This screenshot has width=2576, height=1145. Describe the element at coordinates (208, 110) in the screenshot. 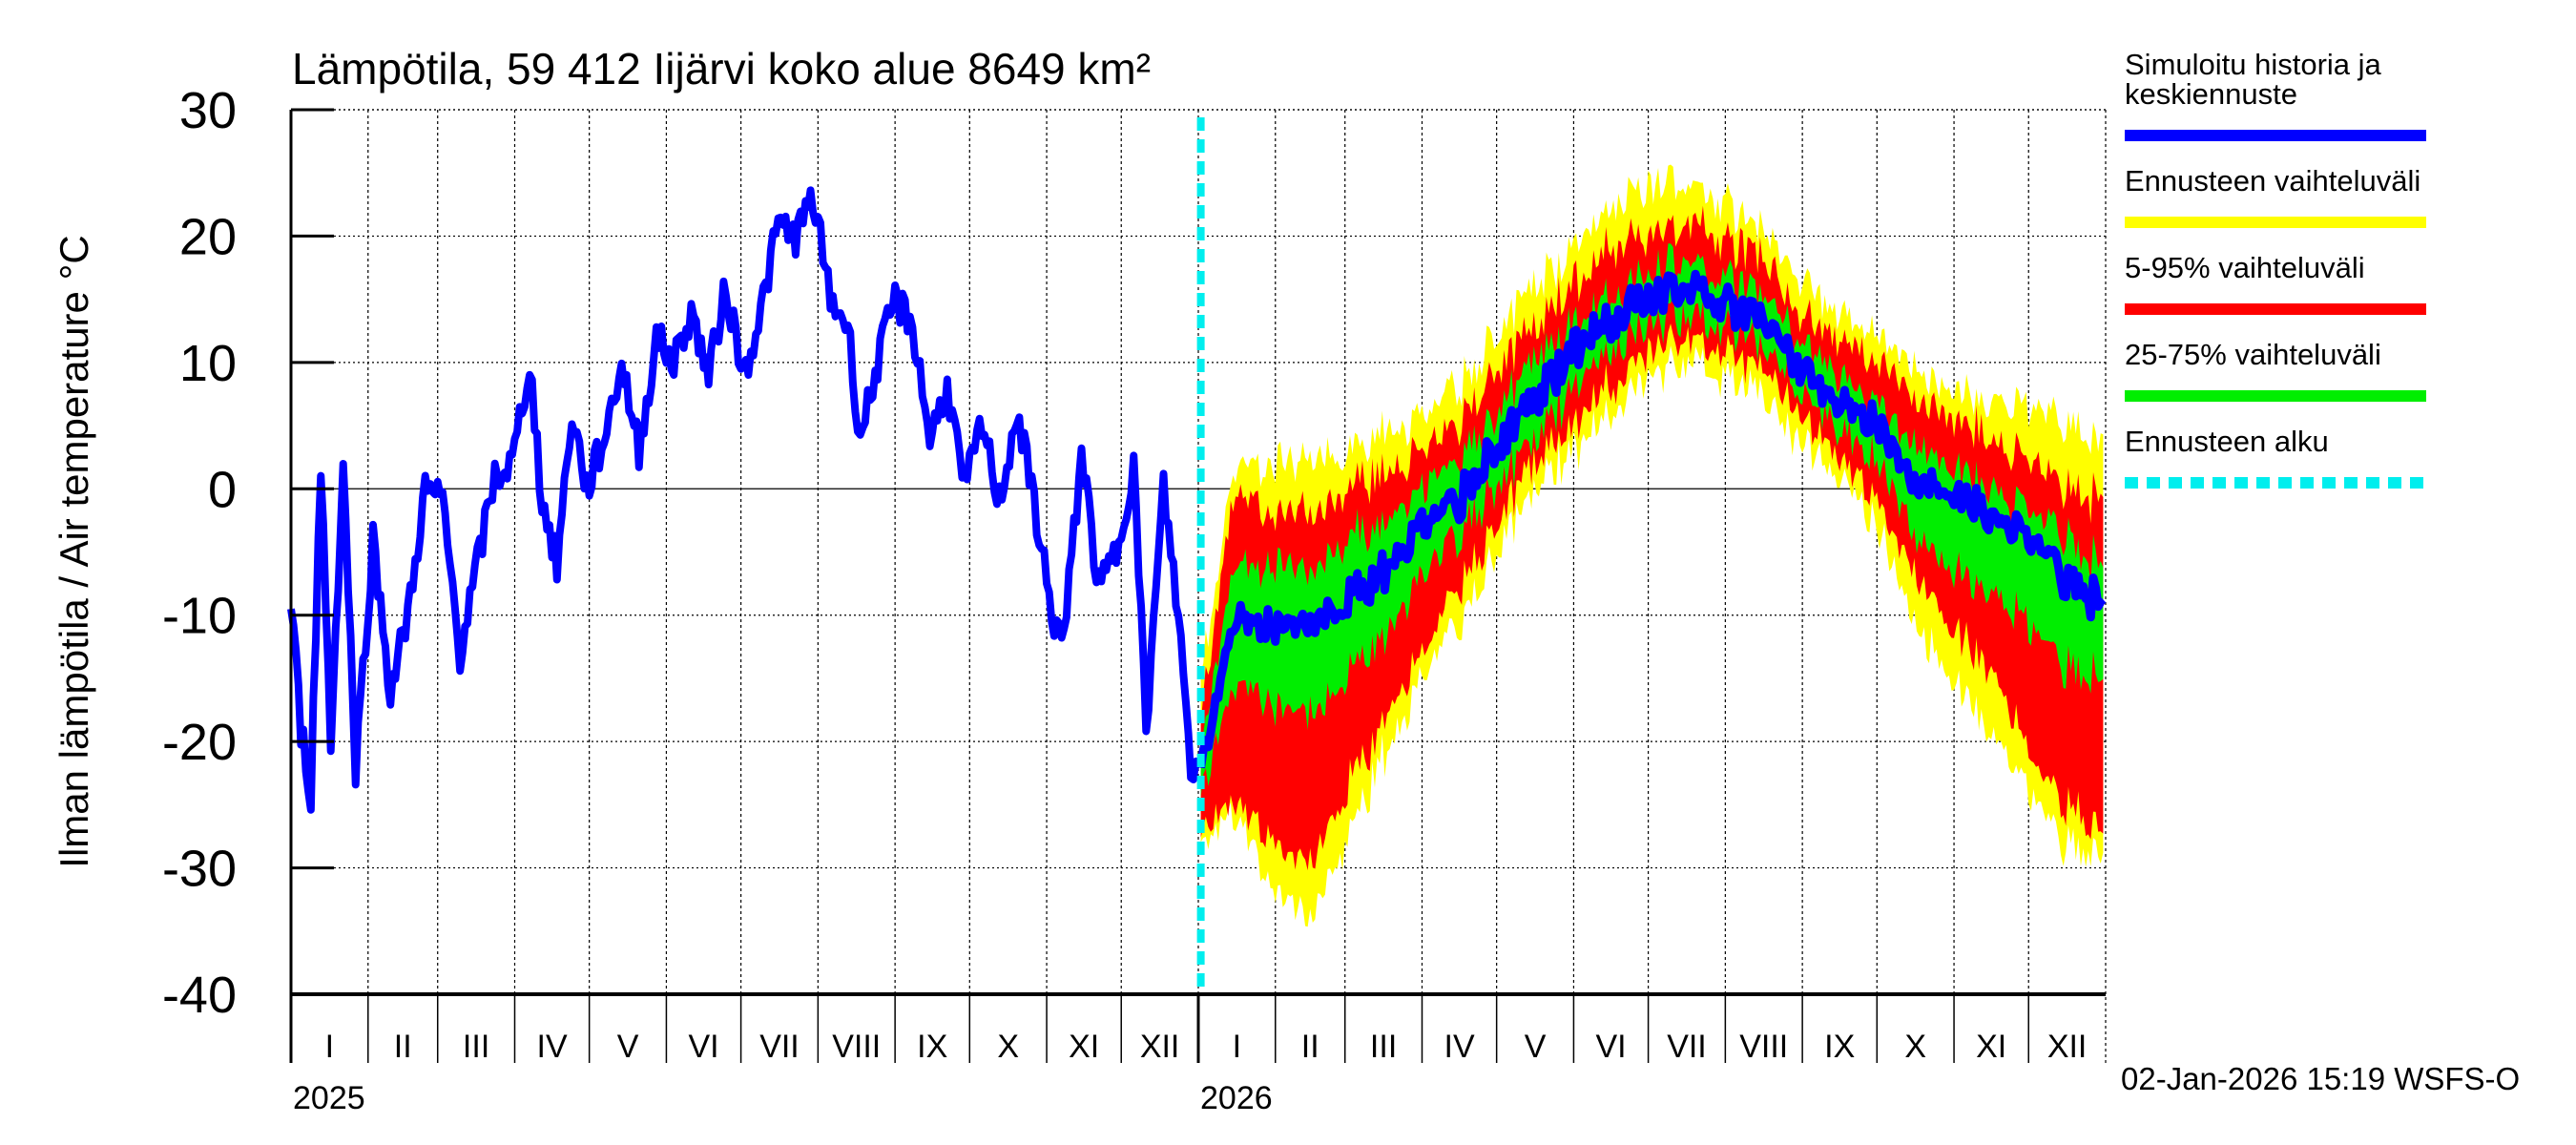

I see `y-tick-label: 30` at that location.